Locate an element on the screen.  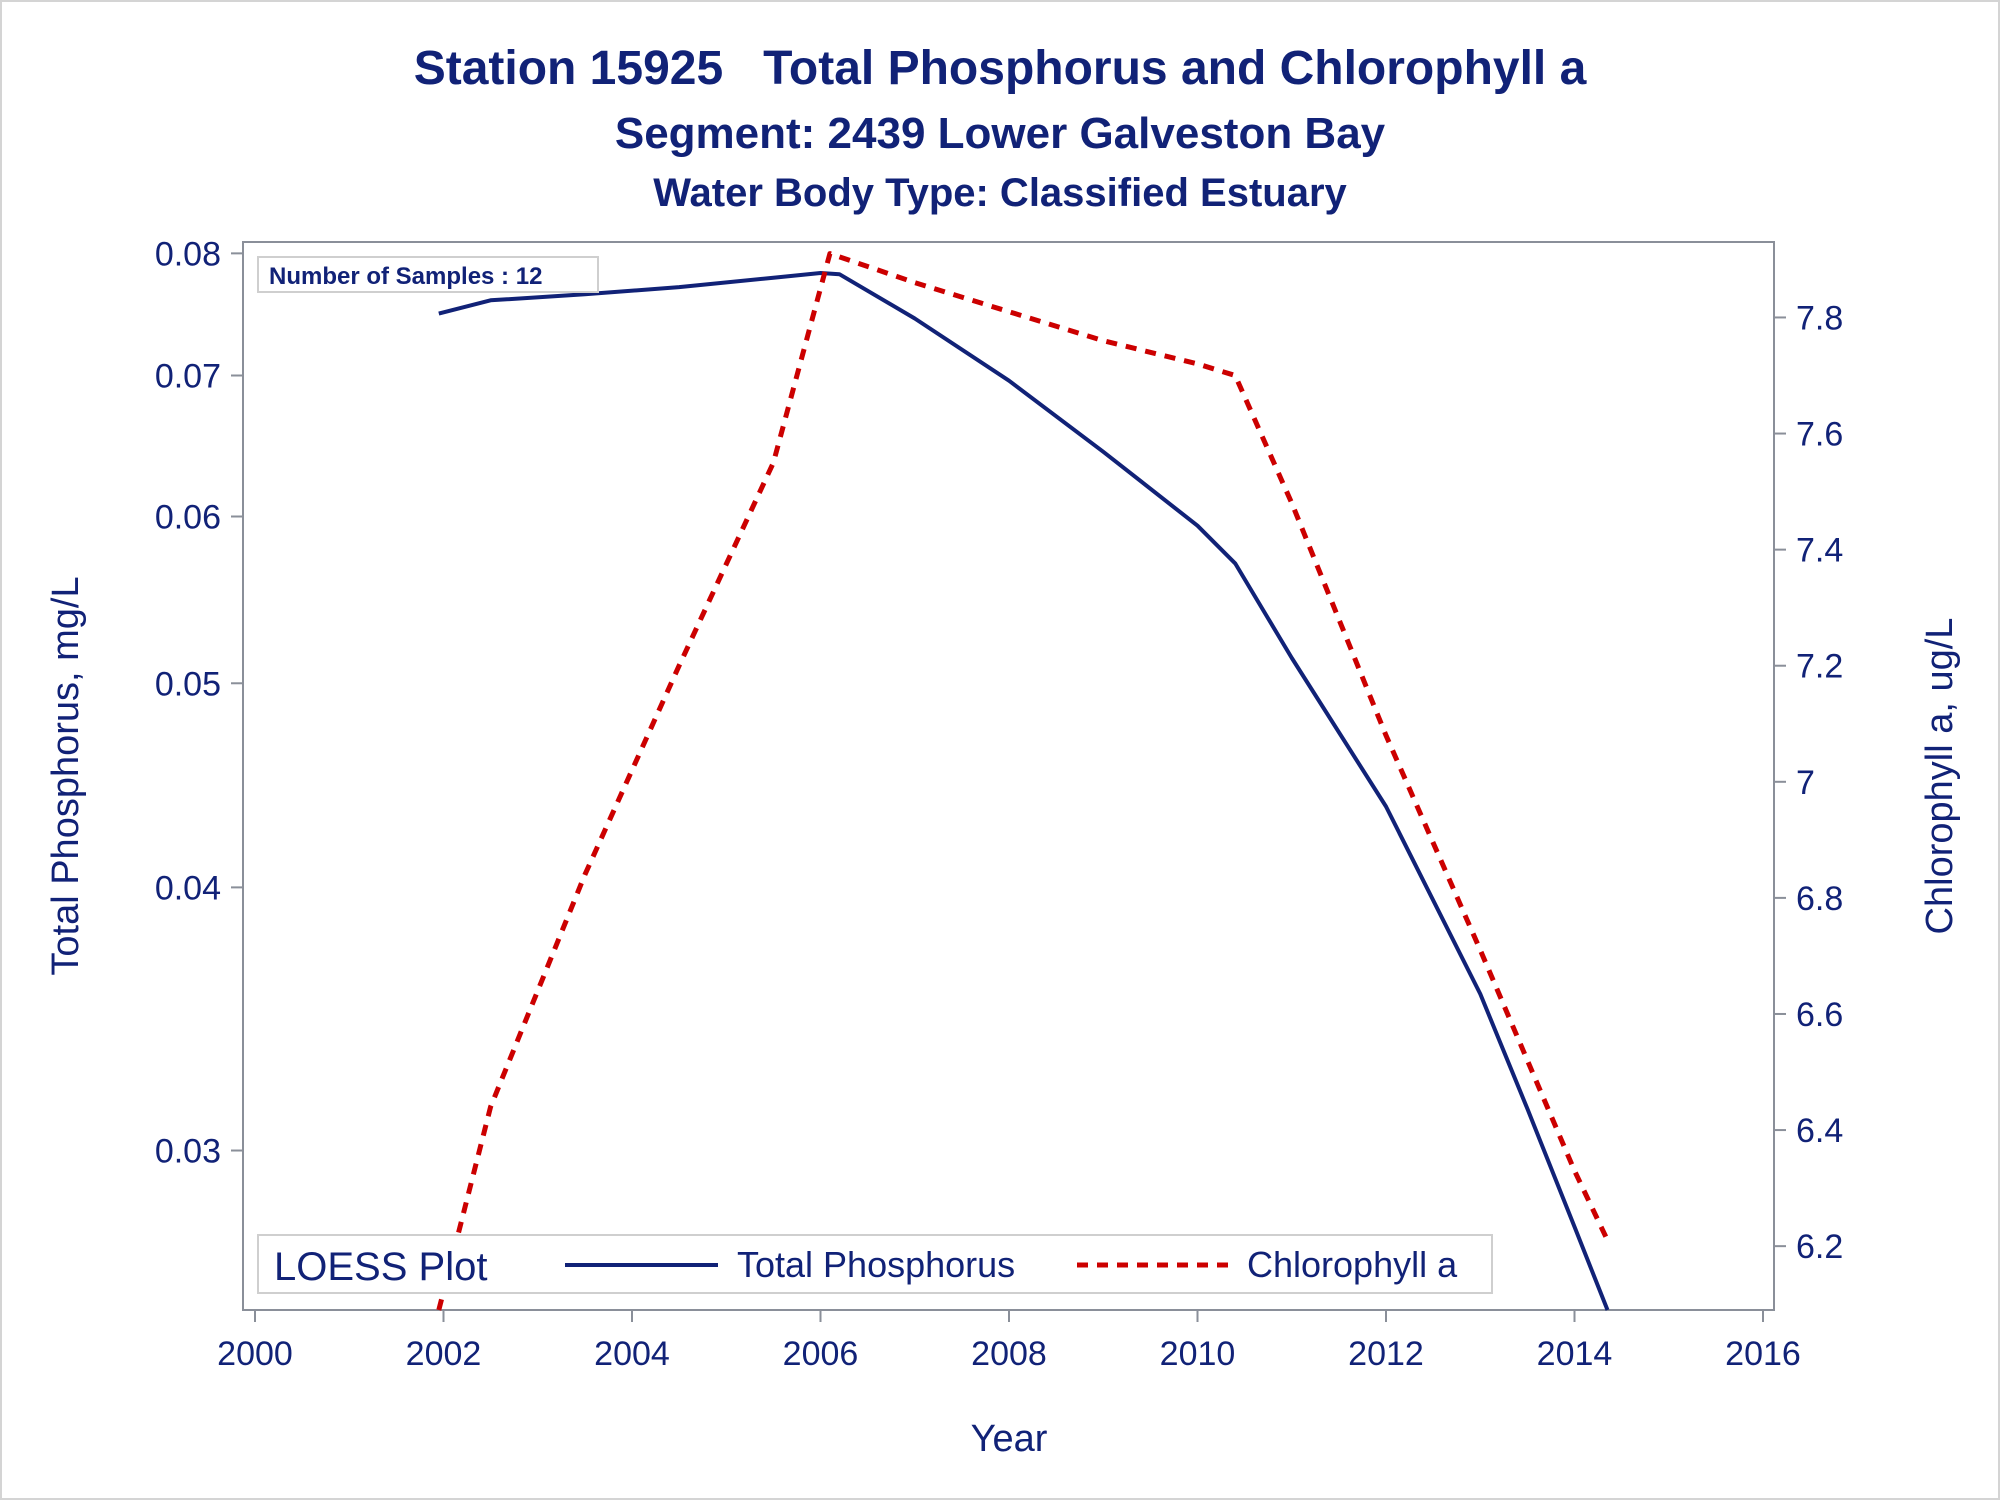
y-right-tick-label: 7 is located at coordinates (1805, 783).